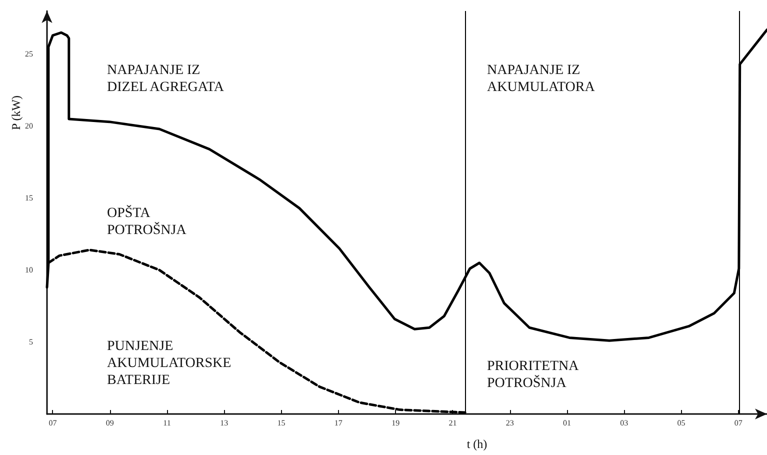 The image size is (767, 455). I want to click on x-tick-label: 09, so click(110, 423).